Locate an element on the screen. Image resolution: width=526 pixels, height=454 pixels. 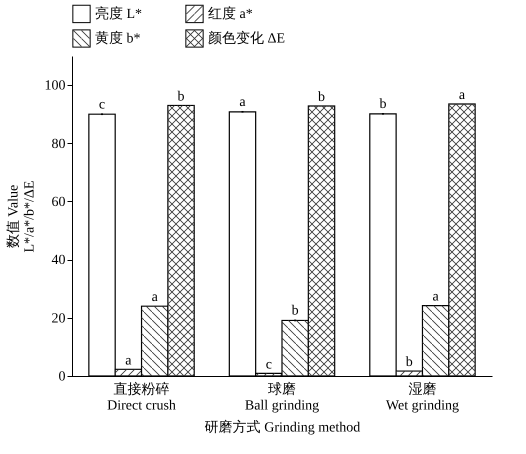
x-tick-label: 球磨 Ball grinding is located at coordinates (282, 398).